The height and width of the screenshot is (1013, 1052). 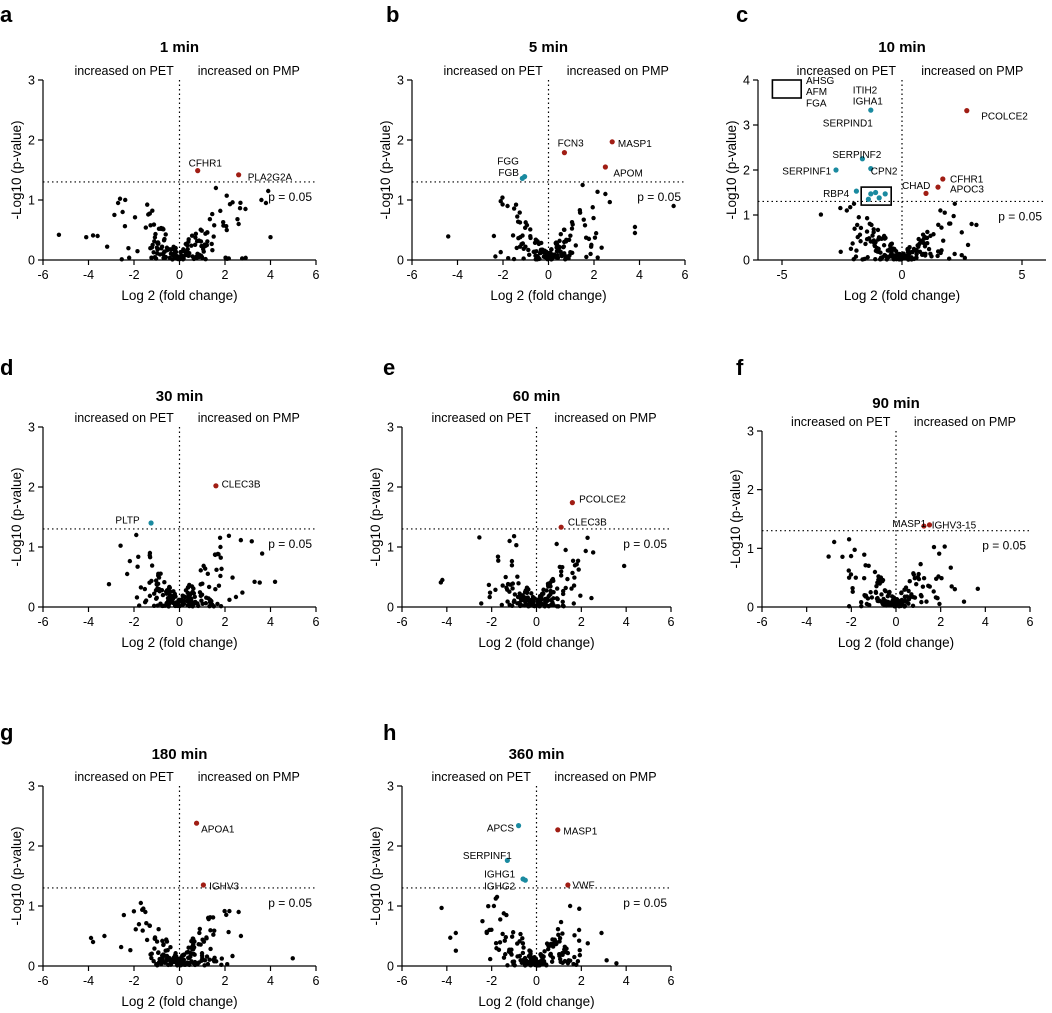 I want to click on y-tick-label: 1, so click(x=750, y=549).